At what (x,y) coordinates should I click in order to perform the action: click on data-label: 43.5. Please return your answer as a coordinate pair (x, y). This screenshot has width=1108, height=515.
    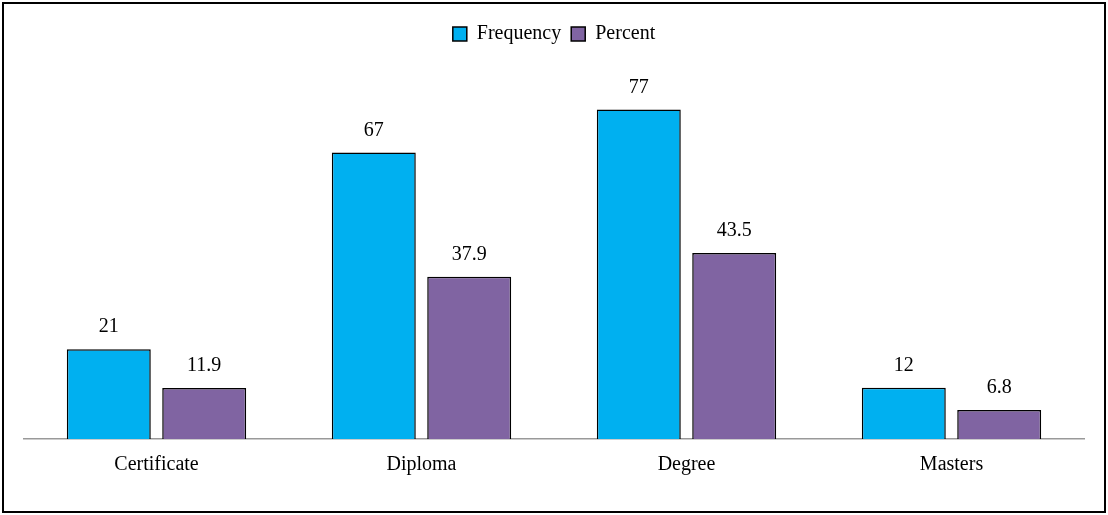
    Looking at the image, I should click on (734, 229).